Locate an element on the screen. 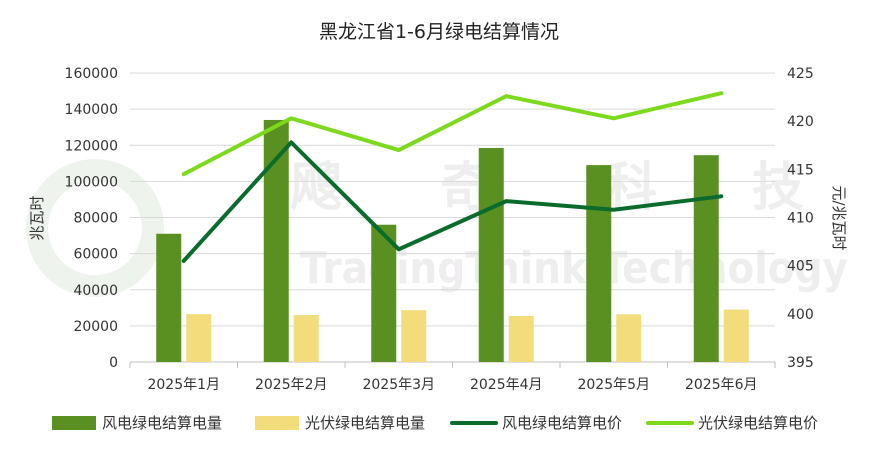 The image size is (878, 460). y-tick-label-left: 20000 is located at coordinates (95, 327).